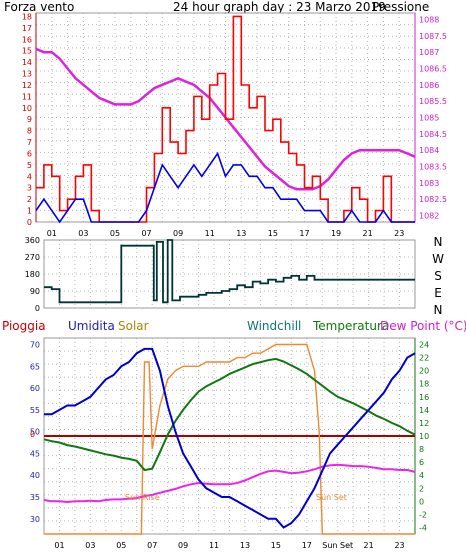  Describe the element at coordinates (368, 233) in the screenshot. I see `x-tick-label: 21` at that location.